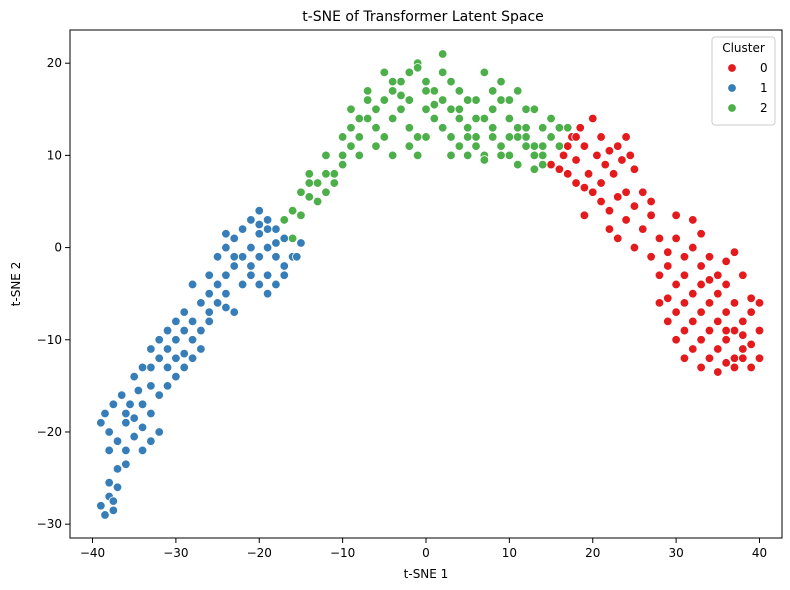  What do you see at coordinates (58, 248) in the screenshot?
I see `y-tick-label: 0` at bounding box center [58, 248].